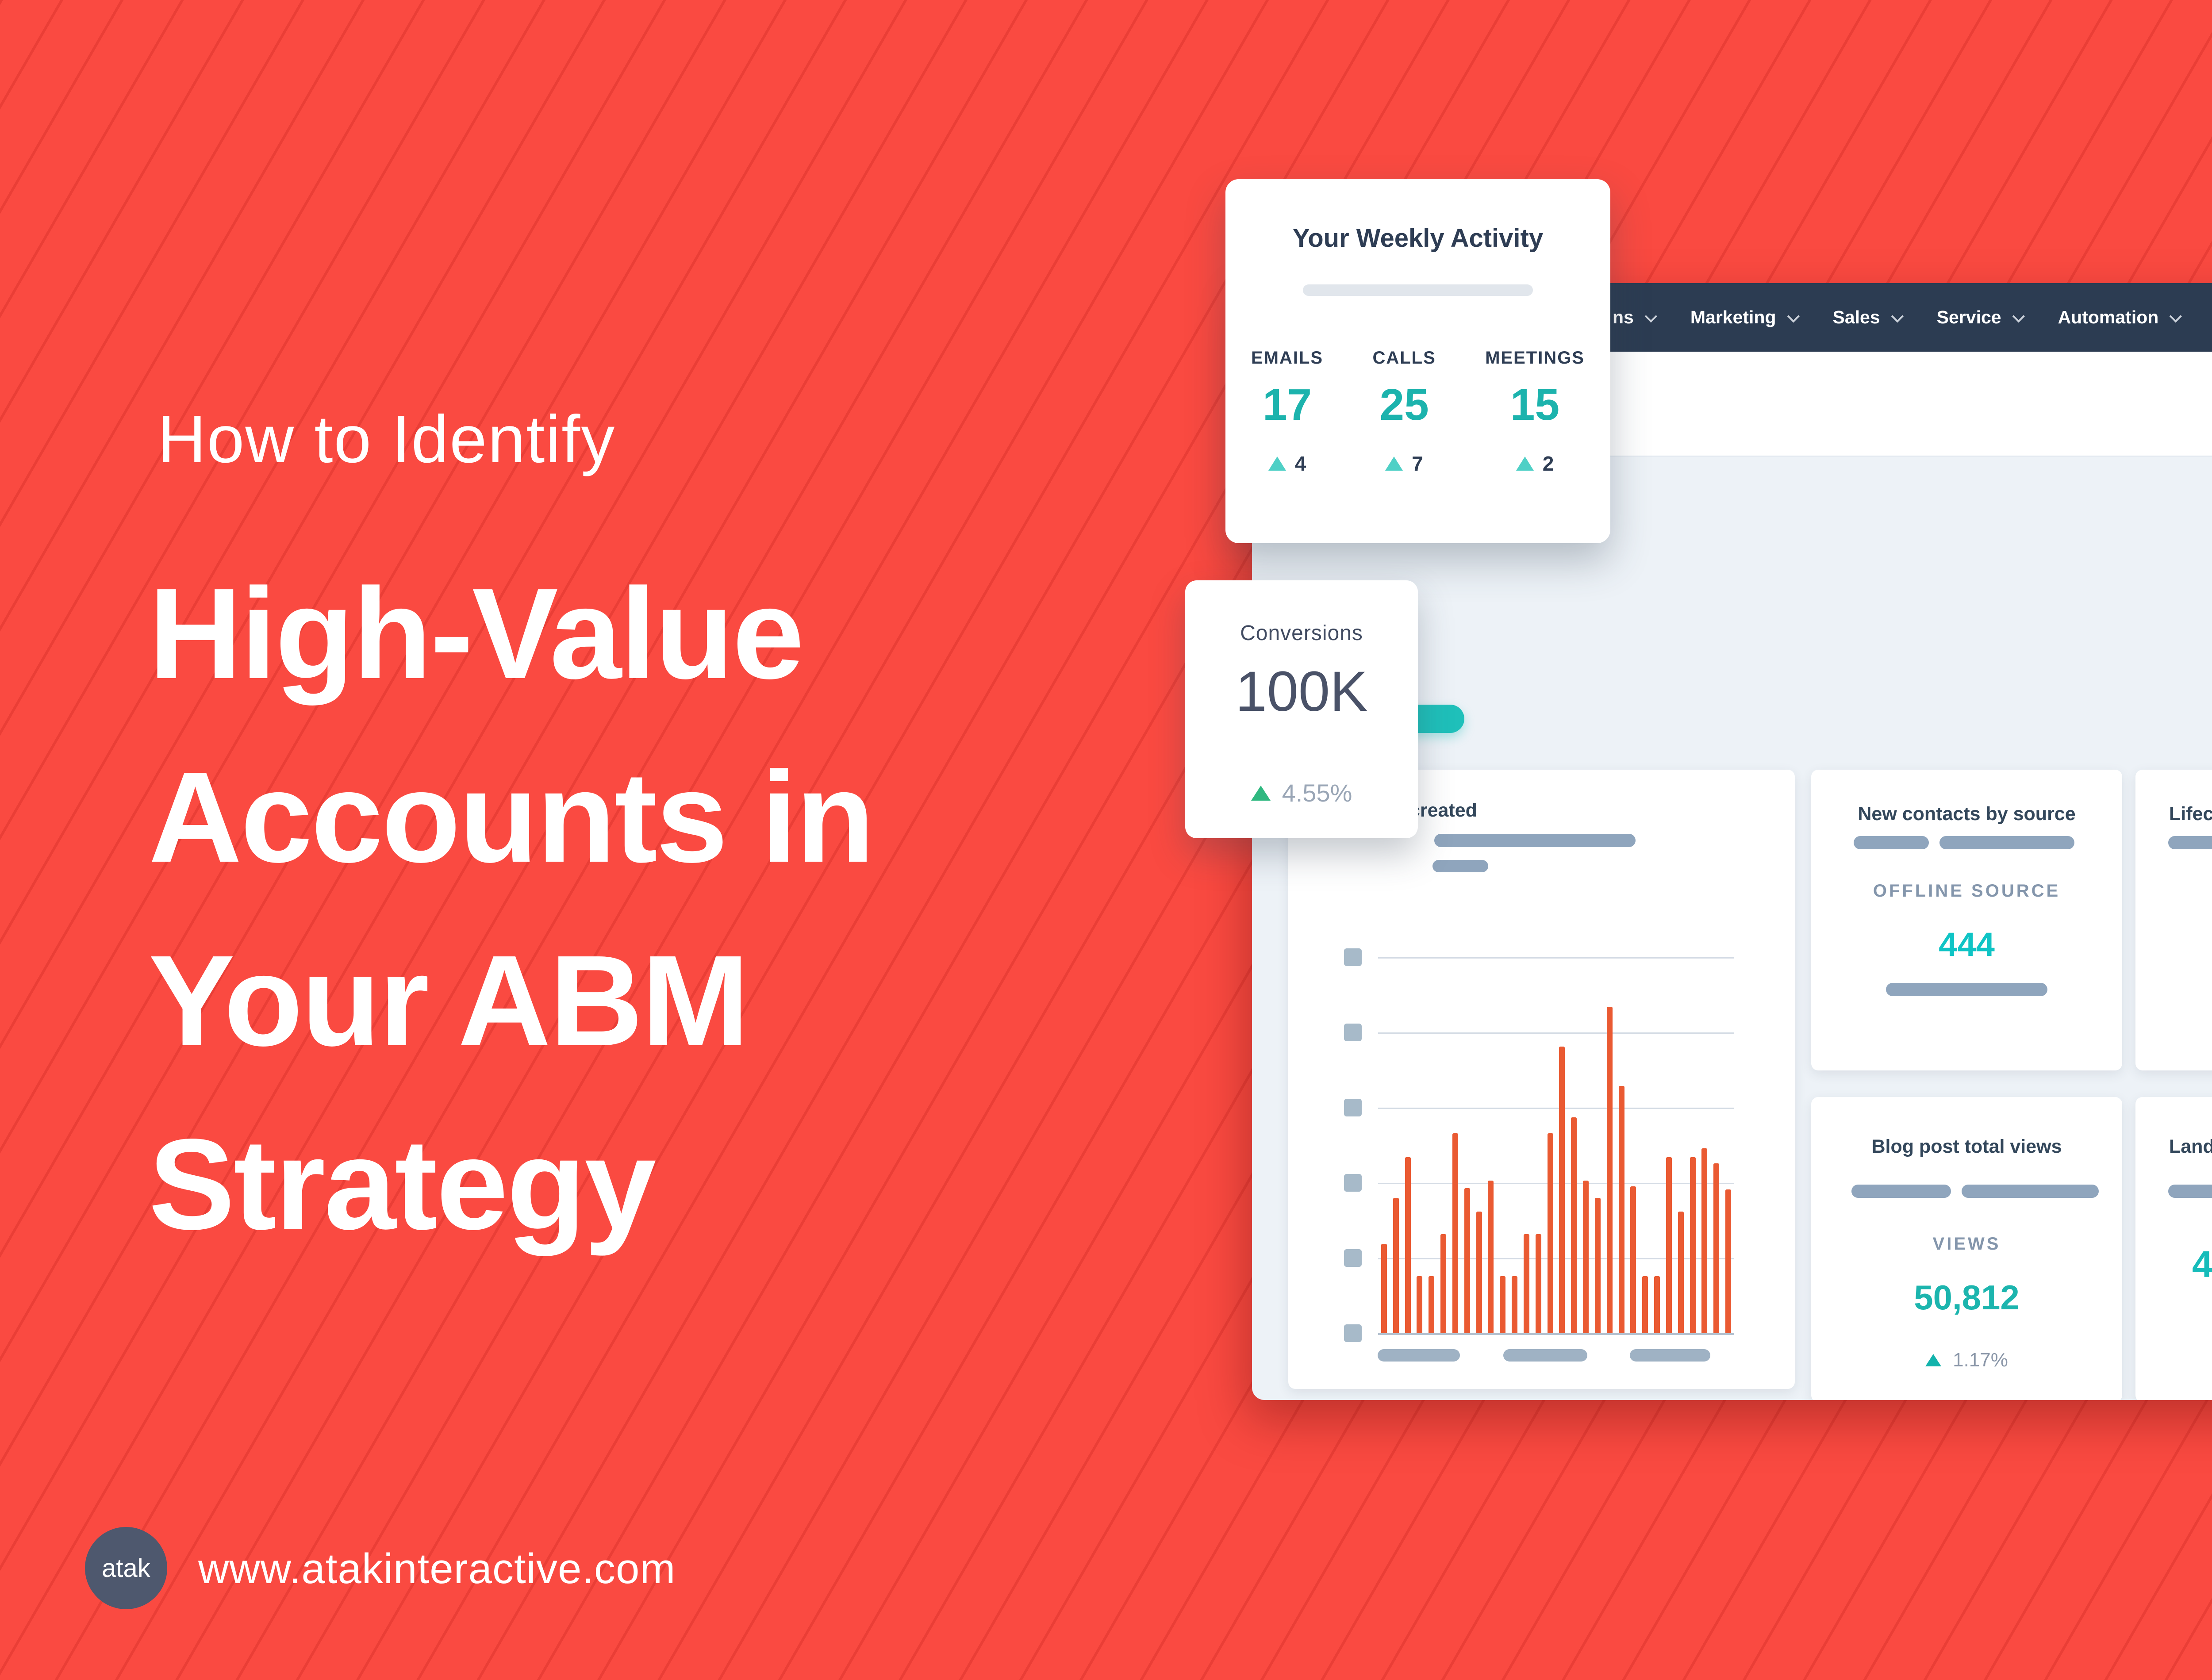  I want to click on hero-headline-line: Accounts in, so click(512, 817).